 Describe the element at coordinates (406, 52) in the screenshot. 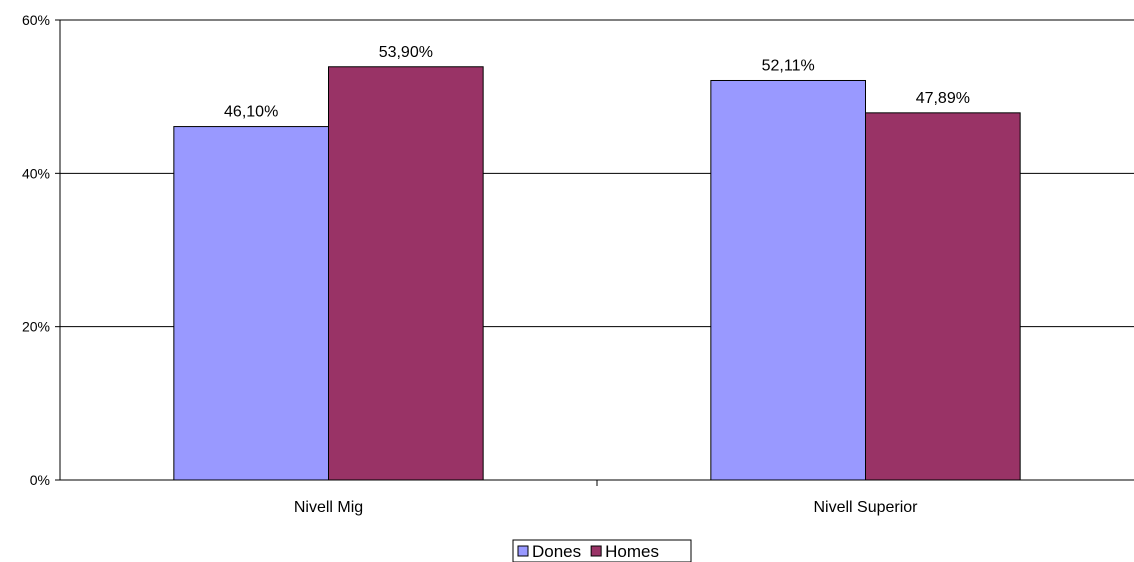

I see `data-label: 53,90%` at that location.